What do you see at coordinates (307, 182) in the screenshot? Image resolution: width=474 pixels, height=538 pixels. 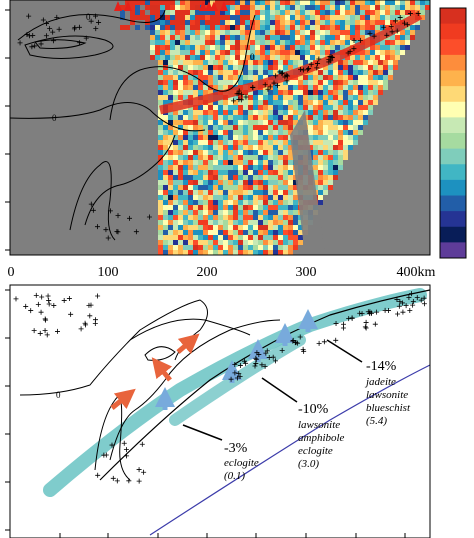 I see `data-gap` at bounding box center [307, 182].